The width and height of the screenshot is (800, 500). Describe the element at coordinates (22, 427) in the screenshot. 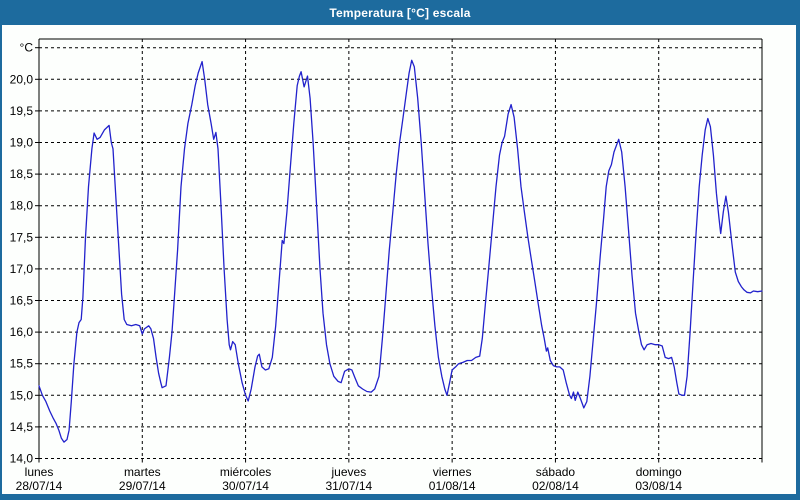

I see `y-tick-label: 14,5` at that location.